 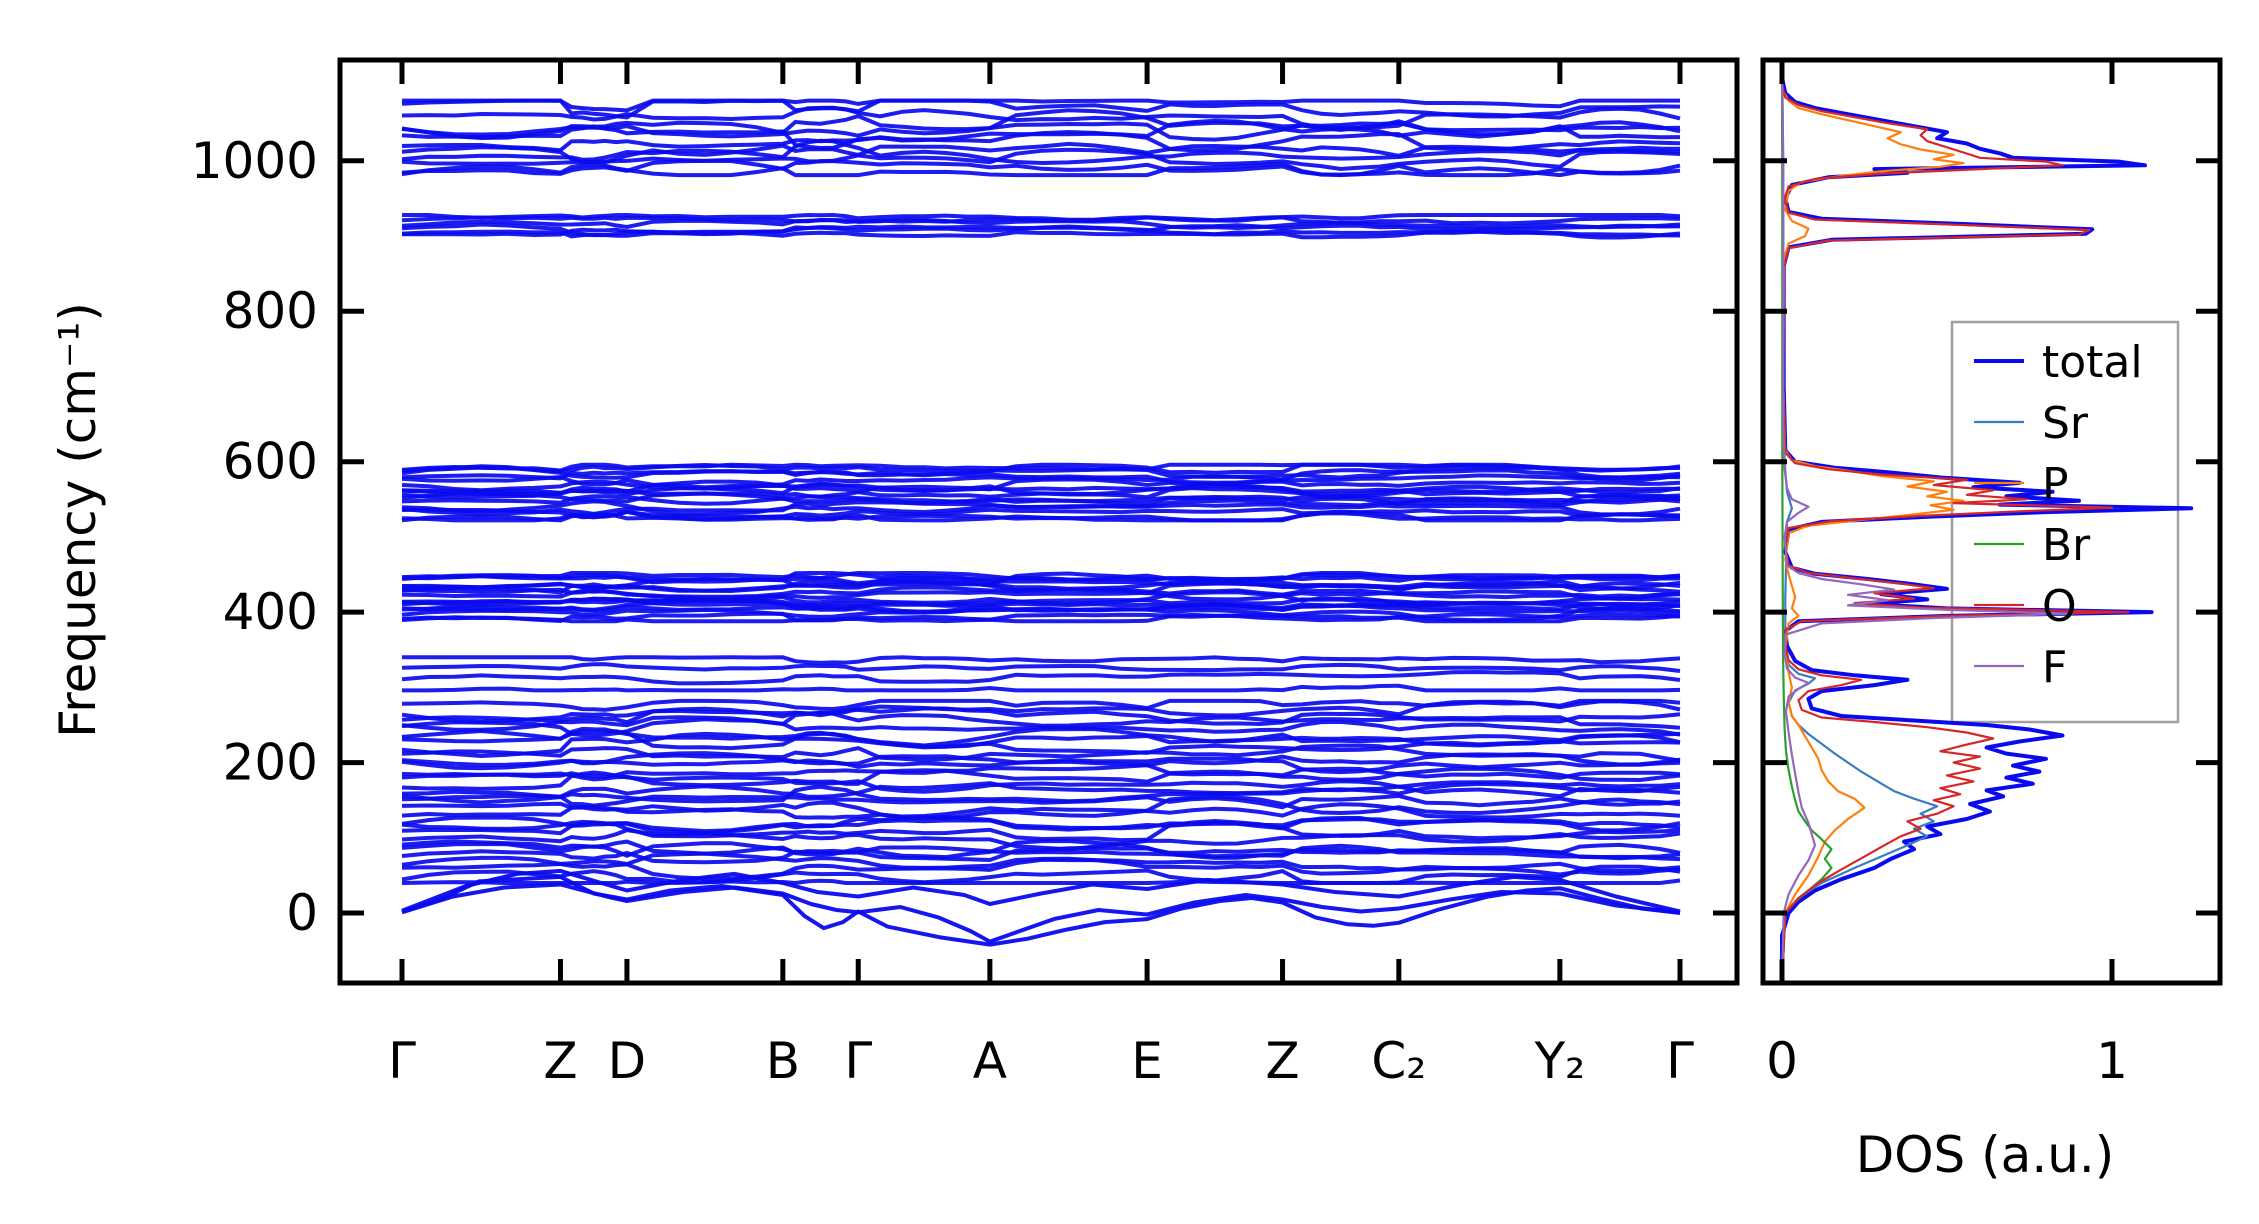 I want to click on dos-curve-O, so click(x=1955, y=521).